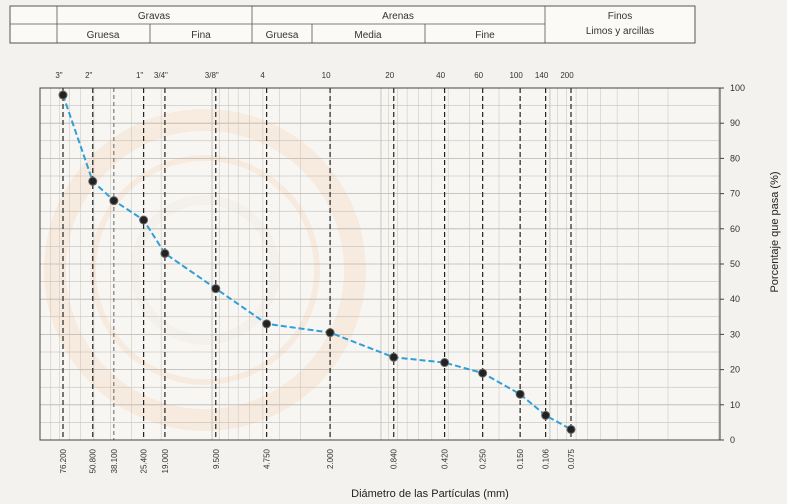 The height and width of the screenshot is (504, 787). I want to click on header-limos: Limos y arcillas, so click(620, 31).